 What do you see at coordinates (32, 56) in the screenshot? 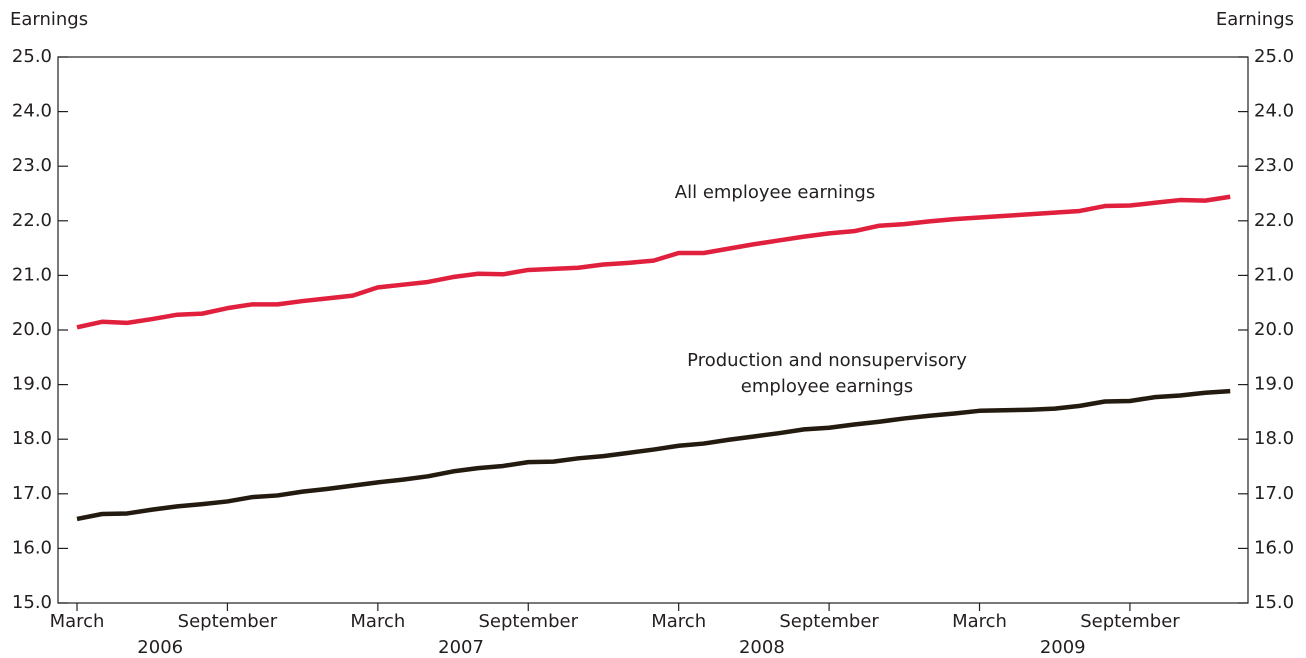
I see `y-tick-label: 25.0` at bounding box center [32, 56].